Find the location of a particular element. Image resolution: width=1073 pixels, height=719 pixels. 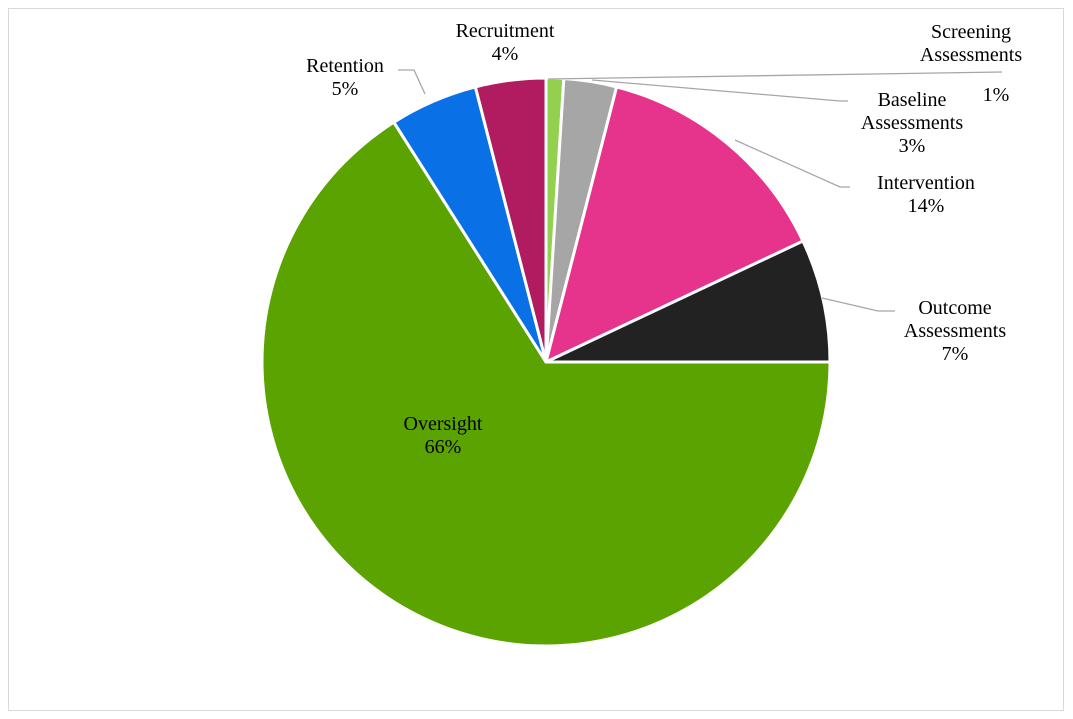

leader-line-screening-assessments is located at coordinates (775, 75).